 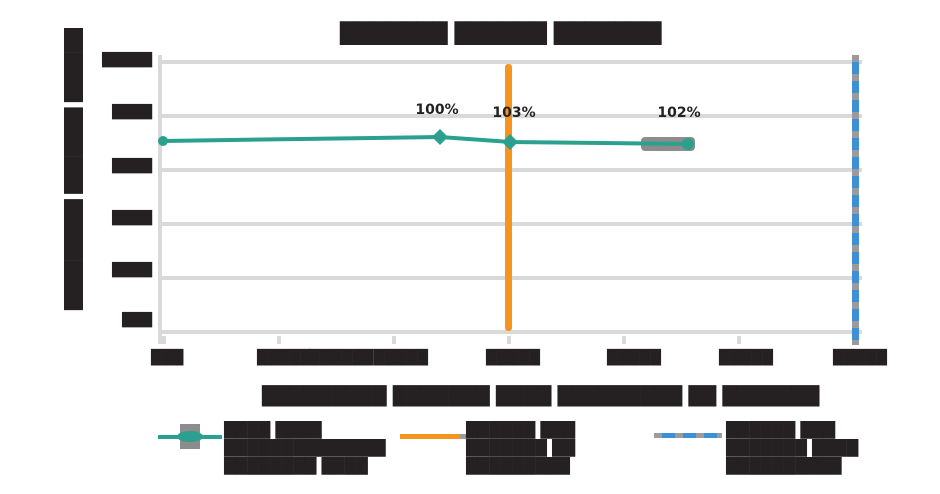 What do you see at coordinates (430, 436) in the screenshot?
I see `orange-line-swatch` at bounding box center [430, 436].